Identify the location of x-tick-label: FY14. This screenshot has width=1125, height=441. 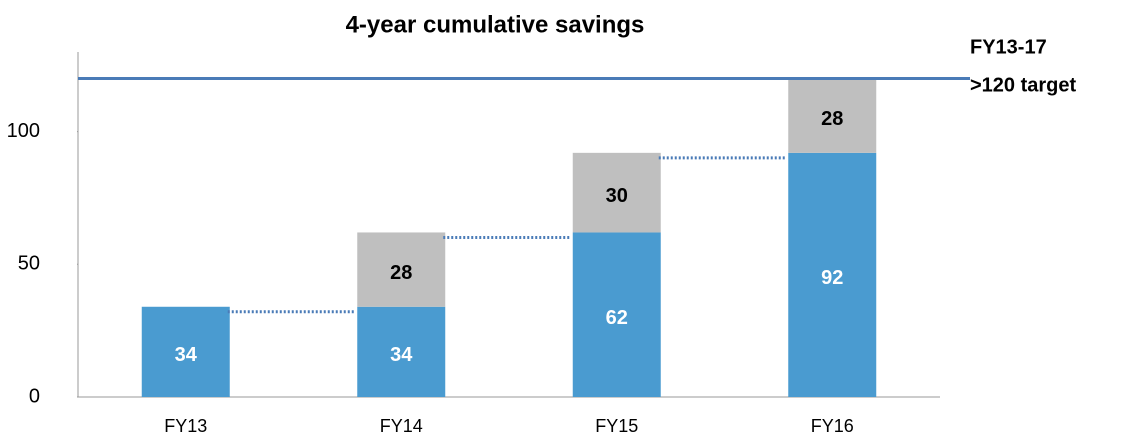
(401, 426).